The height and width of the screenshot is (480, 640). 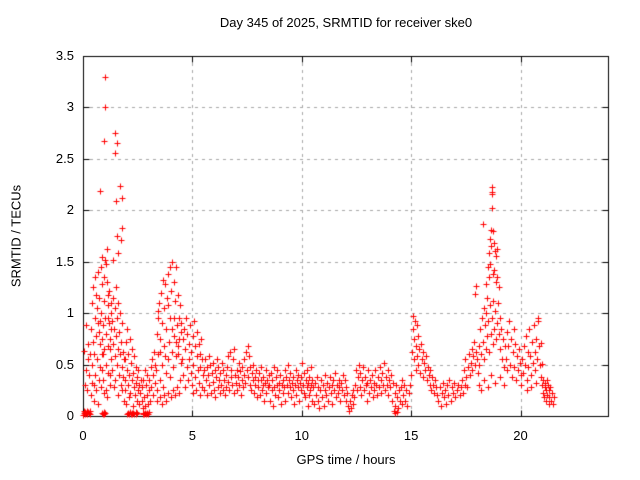 I want to click on y-tick-label: 1.5, so click(x=64, y=261).